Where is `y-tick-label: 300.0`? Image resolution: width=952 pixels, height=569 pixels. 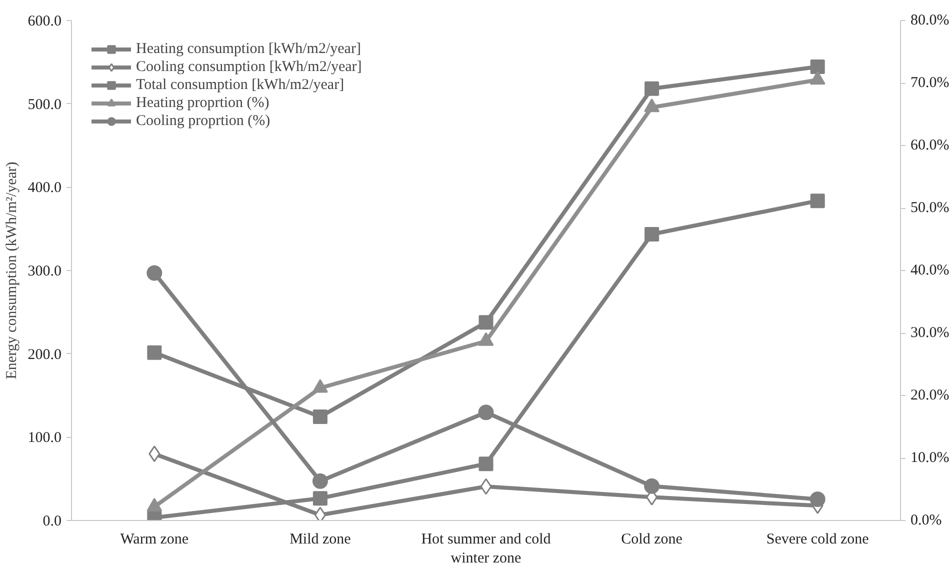
y-tick-label: 300.0 is located at coordinates (45, 272).